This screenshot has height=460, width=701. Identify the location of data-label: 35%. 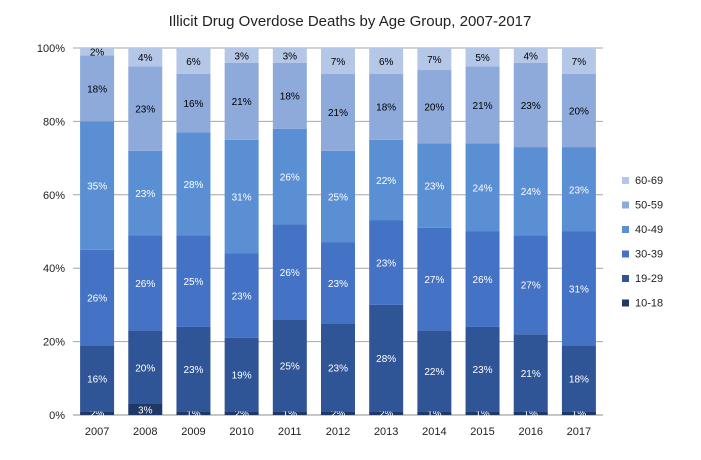
(97, 187).